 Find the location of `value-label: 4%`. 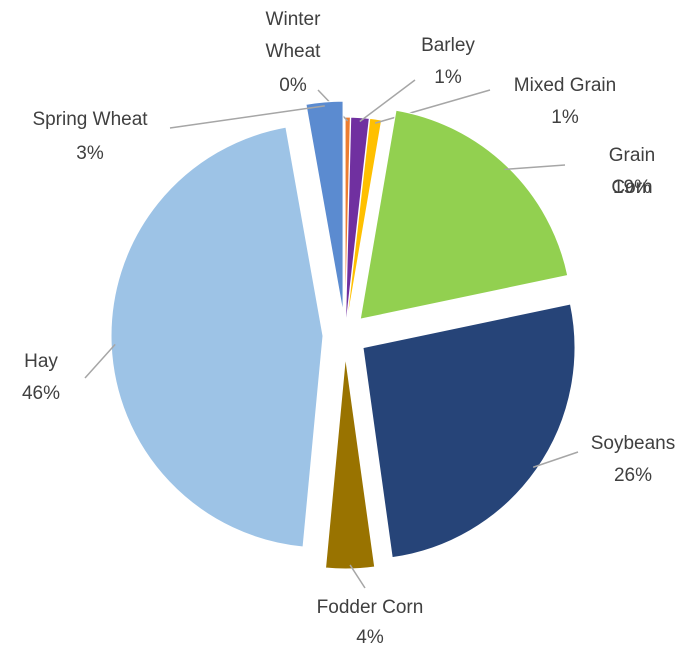

value-label: 4% is located at coordinates (370, 637).